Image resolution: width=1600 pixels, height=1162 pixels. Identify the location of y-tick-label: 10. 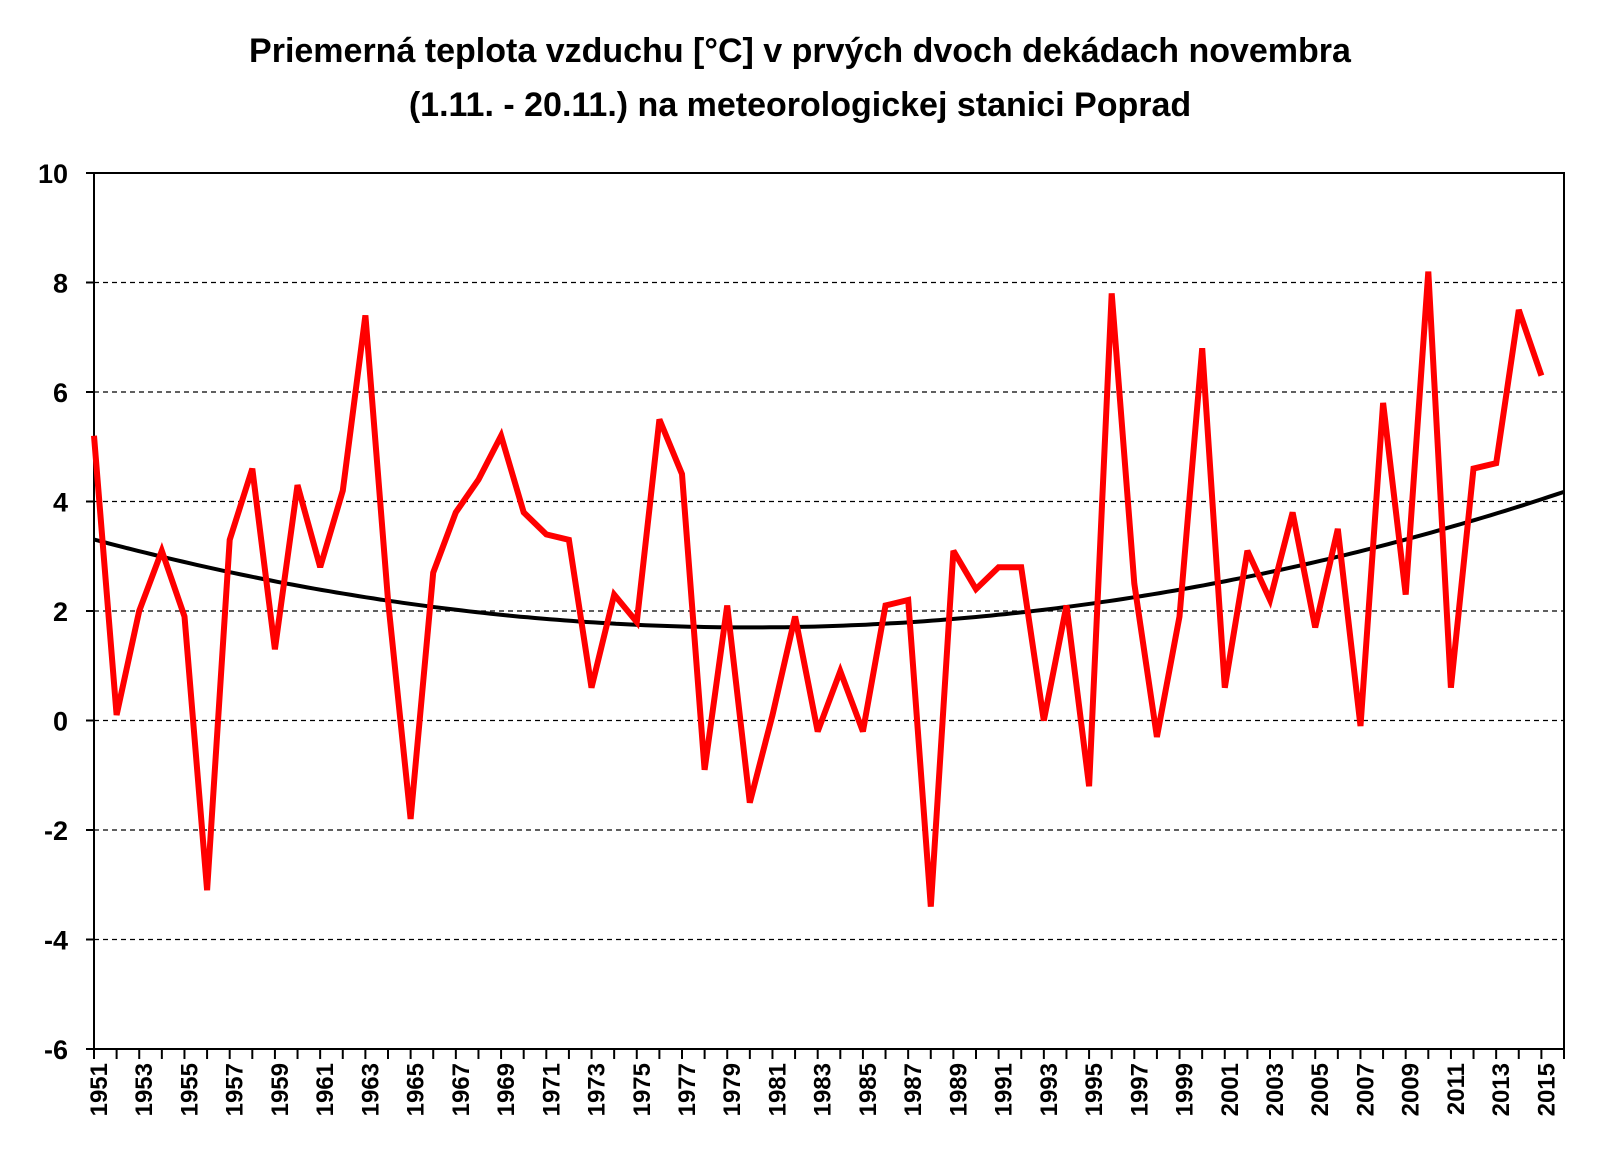
(53, 174).